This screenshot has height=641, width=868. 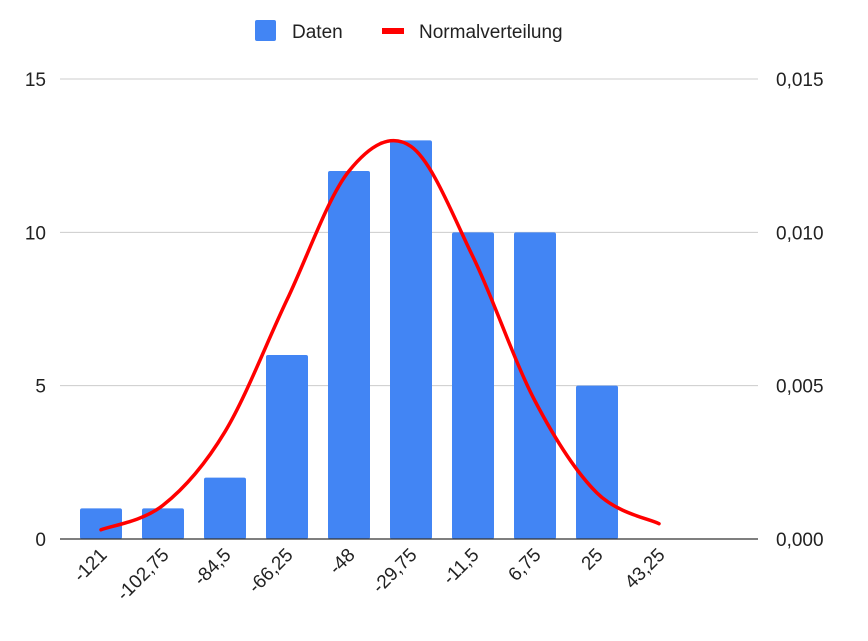 What do you see at coordinates (40, 387) in the screenshot?
I see `y-left-tick-label: 5` at bounding box center [40, 387].